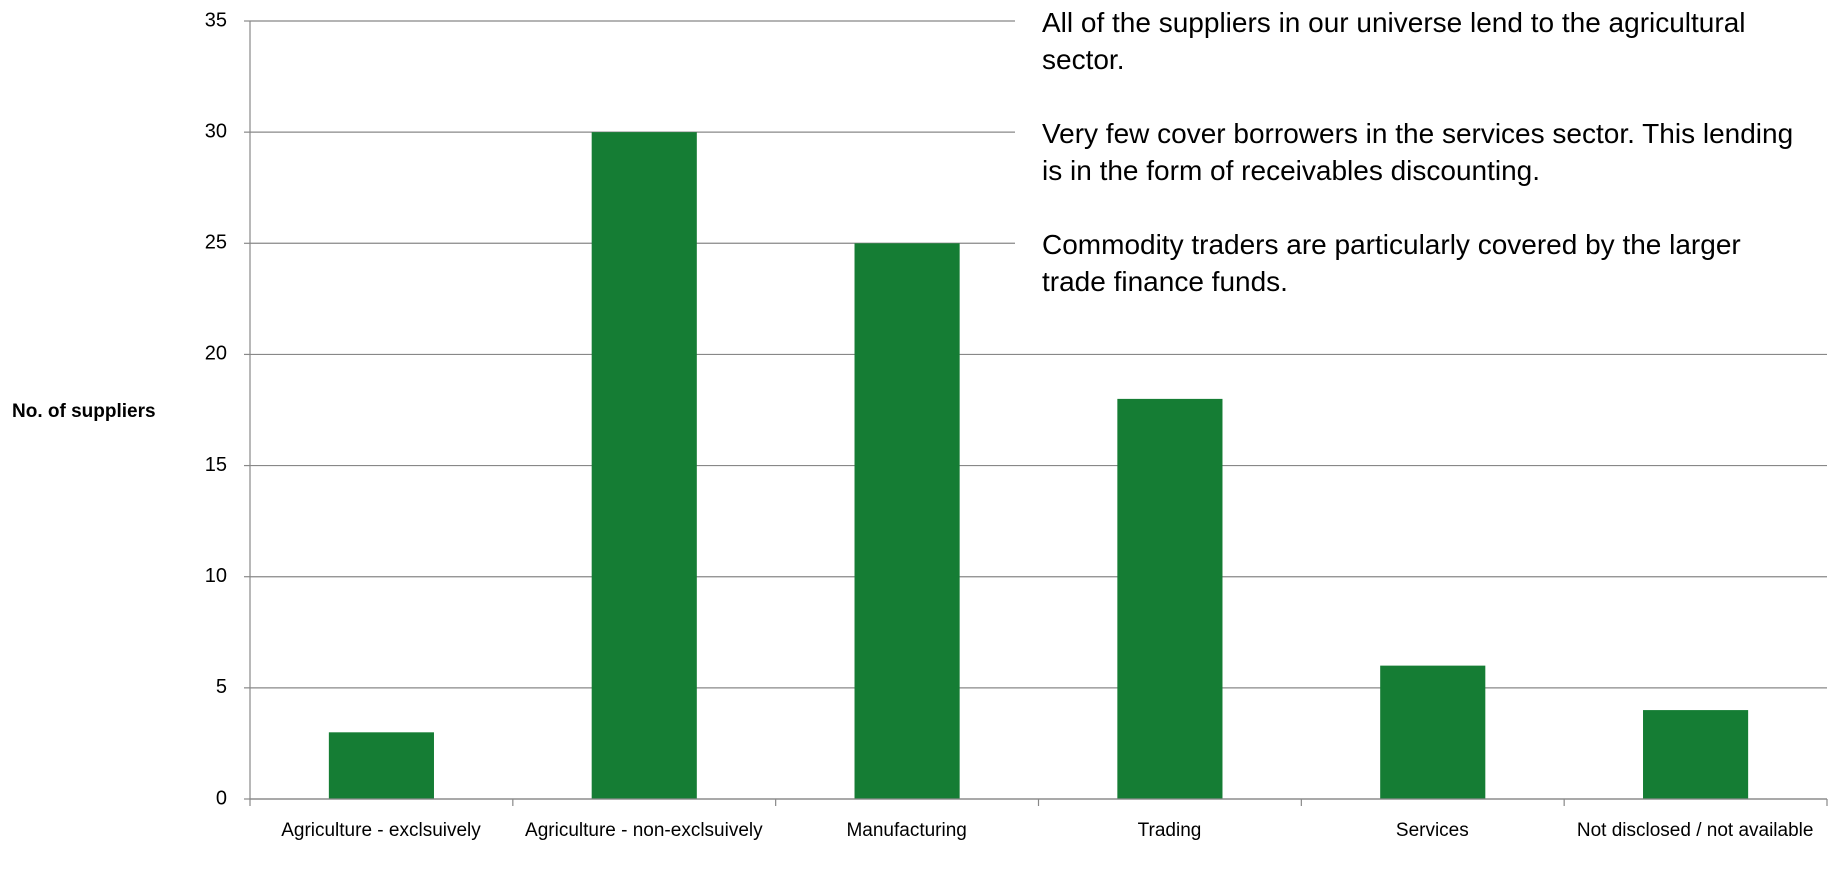 Image resolution: width=1829 pixels, height=878 pixels. Describe the element at coordinates (1169, 830) in the screenshot. I see `x-tick-label: Trading` at that location.